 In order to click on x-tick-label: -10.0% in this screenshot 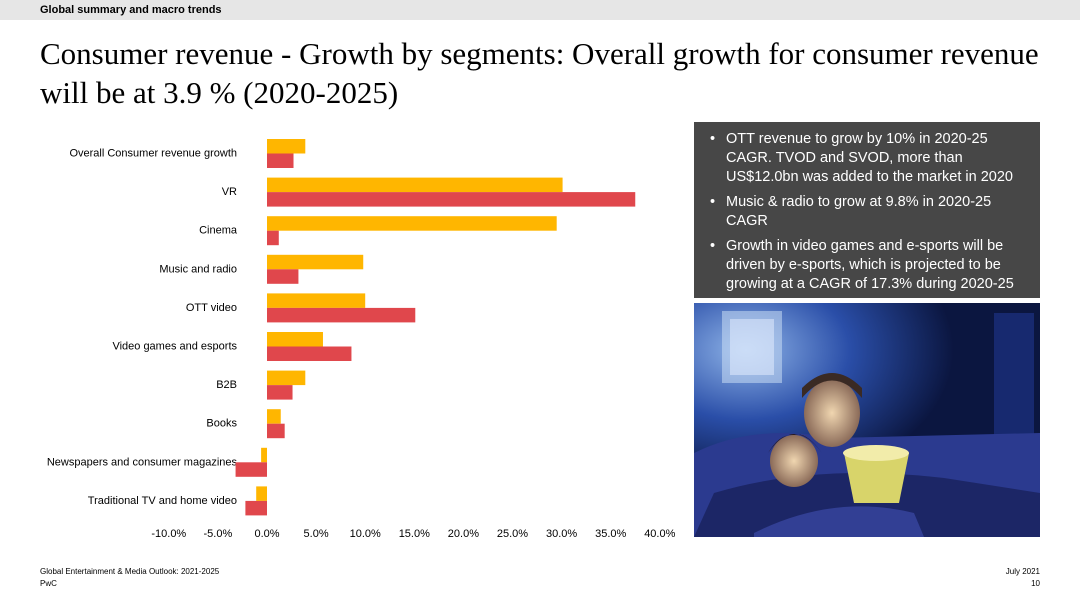, I will do `click(168, 534)`.